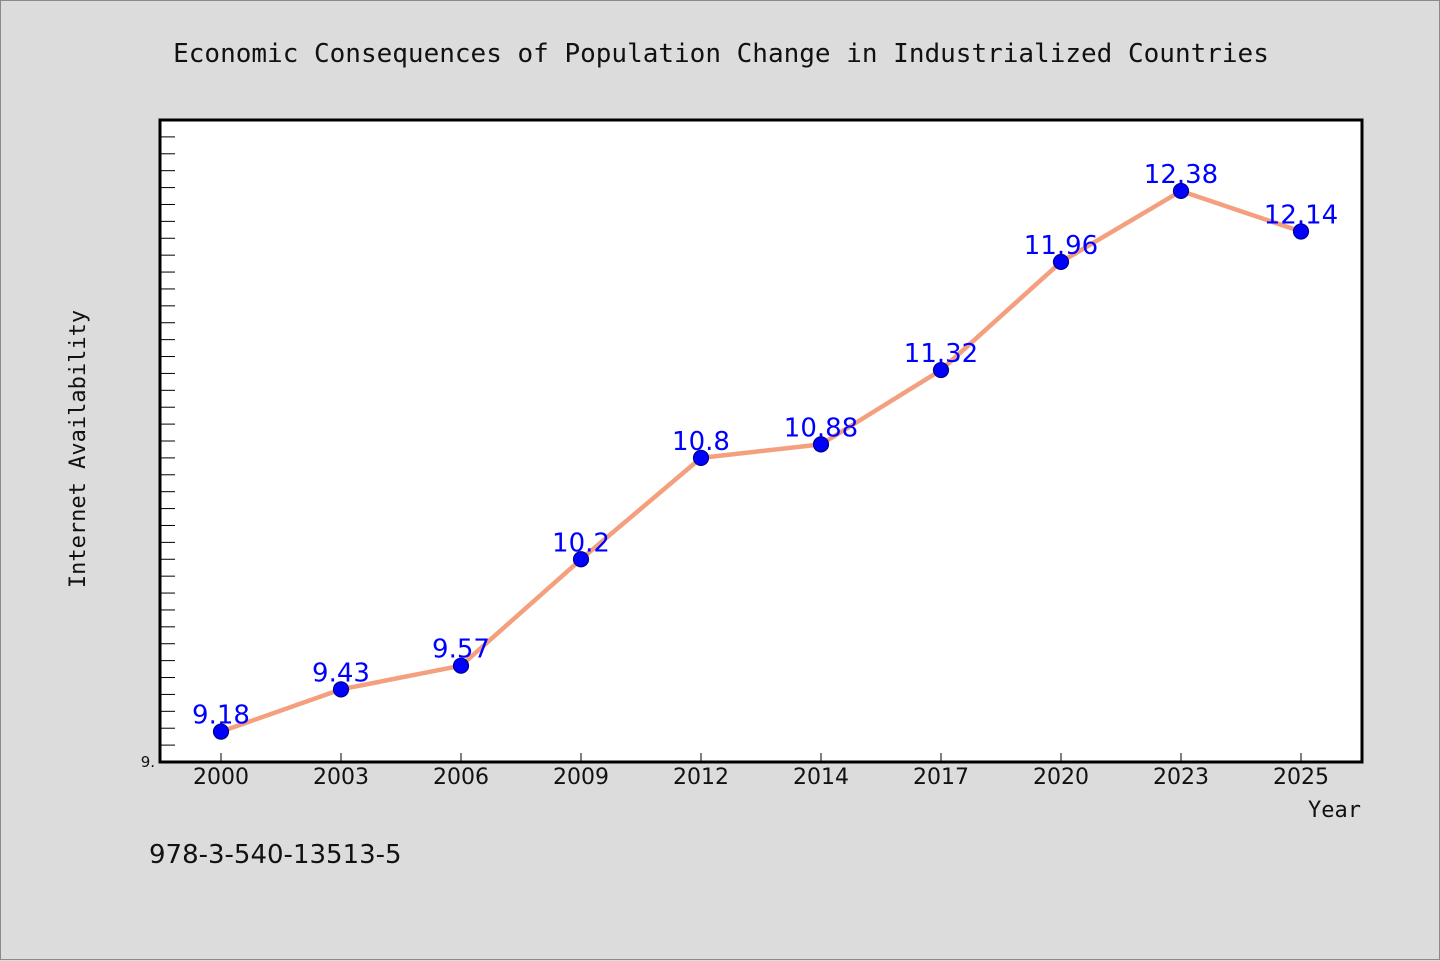 The width and height of the screenshot is (1440, 961). What do you see at coordinates (167, 441) in the screenshot?
I see `y-axis-ticks` at bounding box center [167, 441].